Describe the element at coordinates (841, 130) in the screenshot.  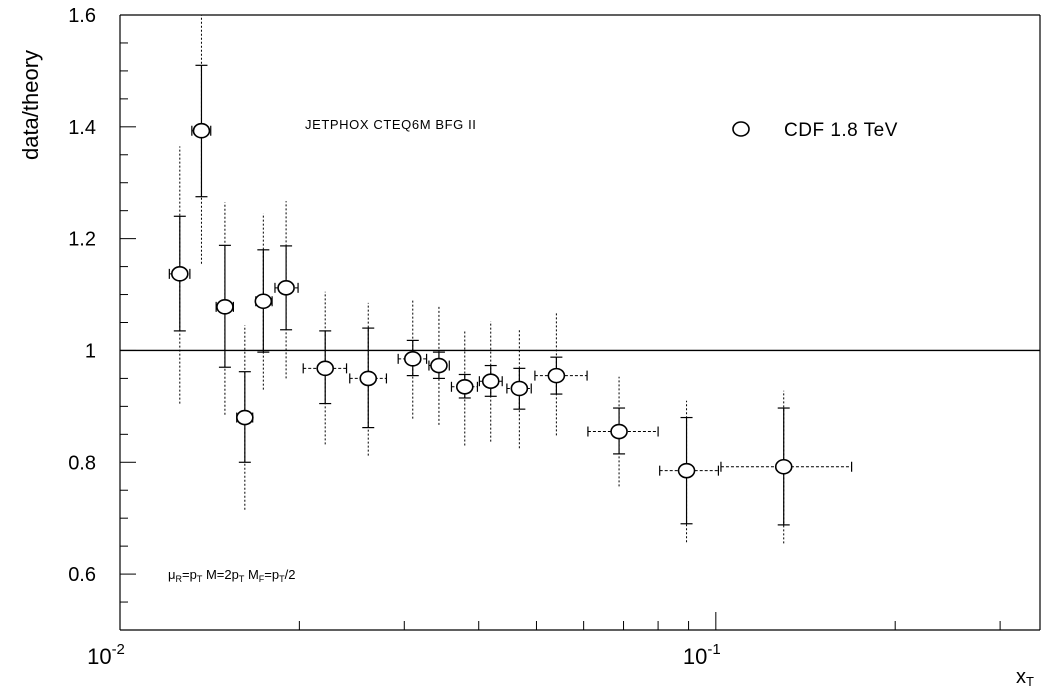
I see `legend-label: CDF 1.8 TeV` at that location.